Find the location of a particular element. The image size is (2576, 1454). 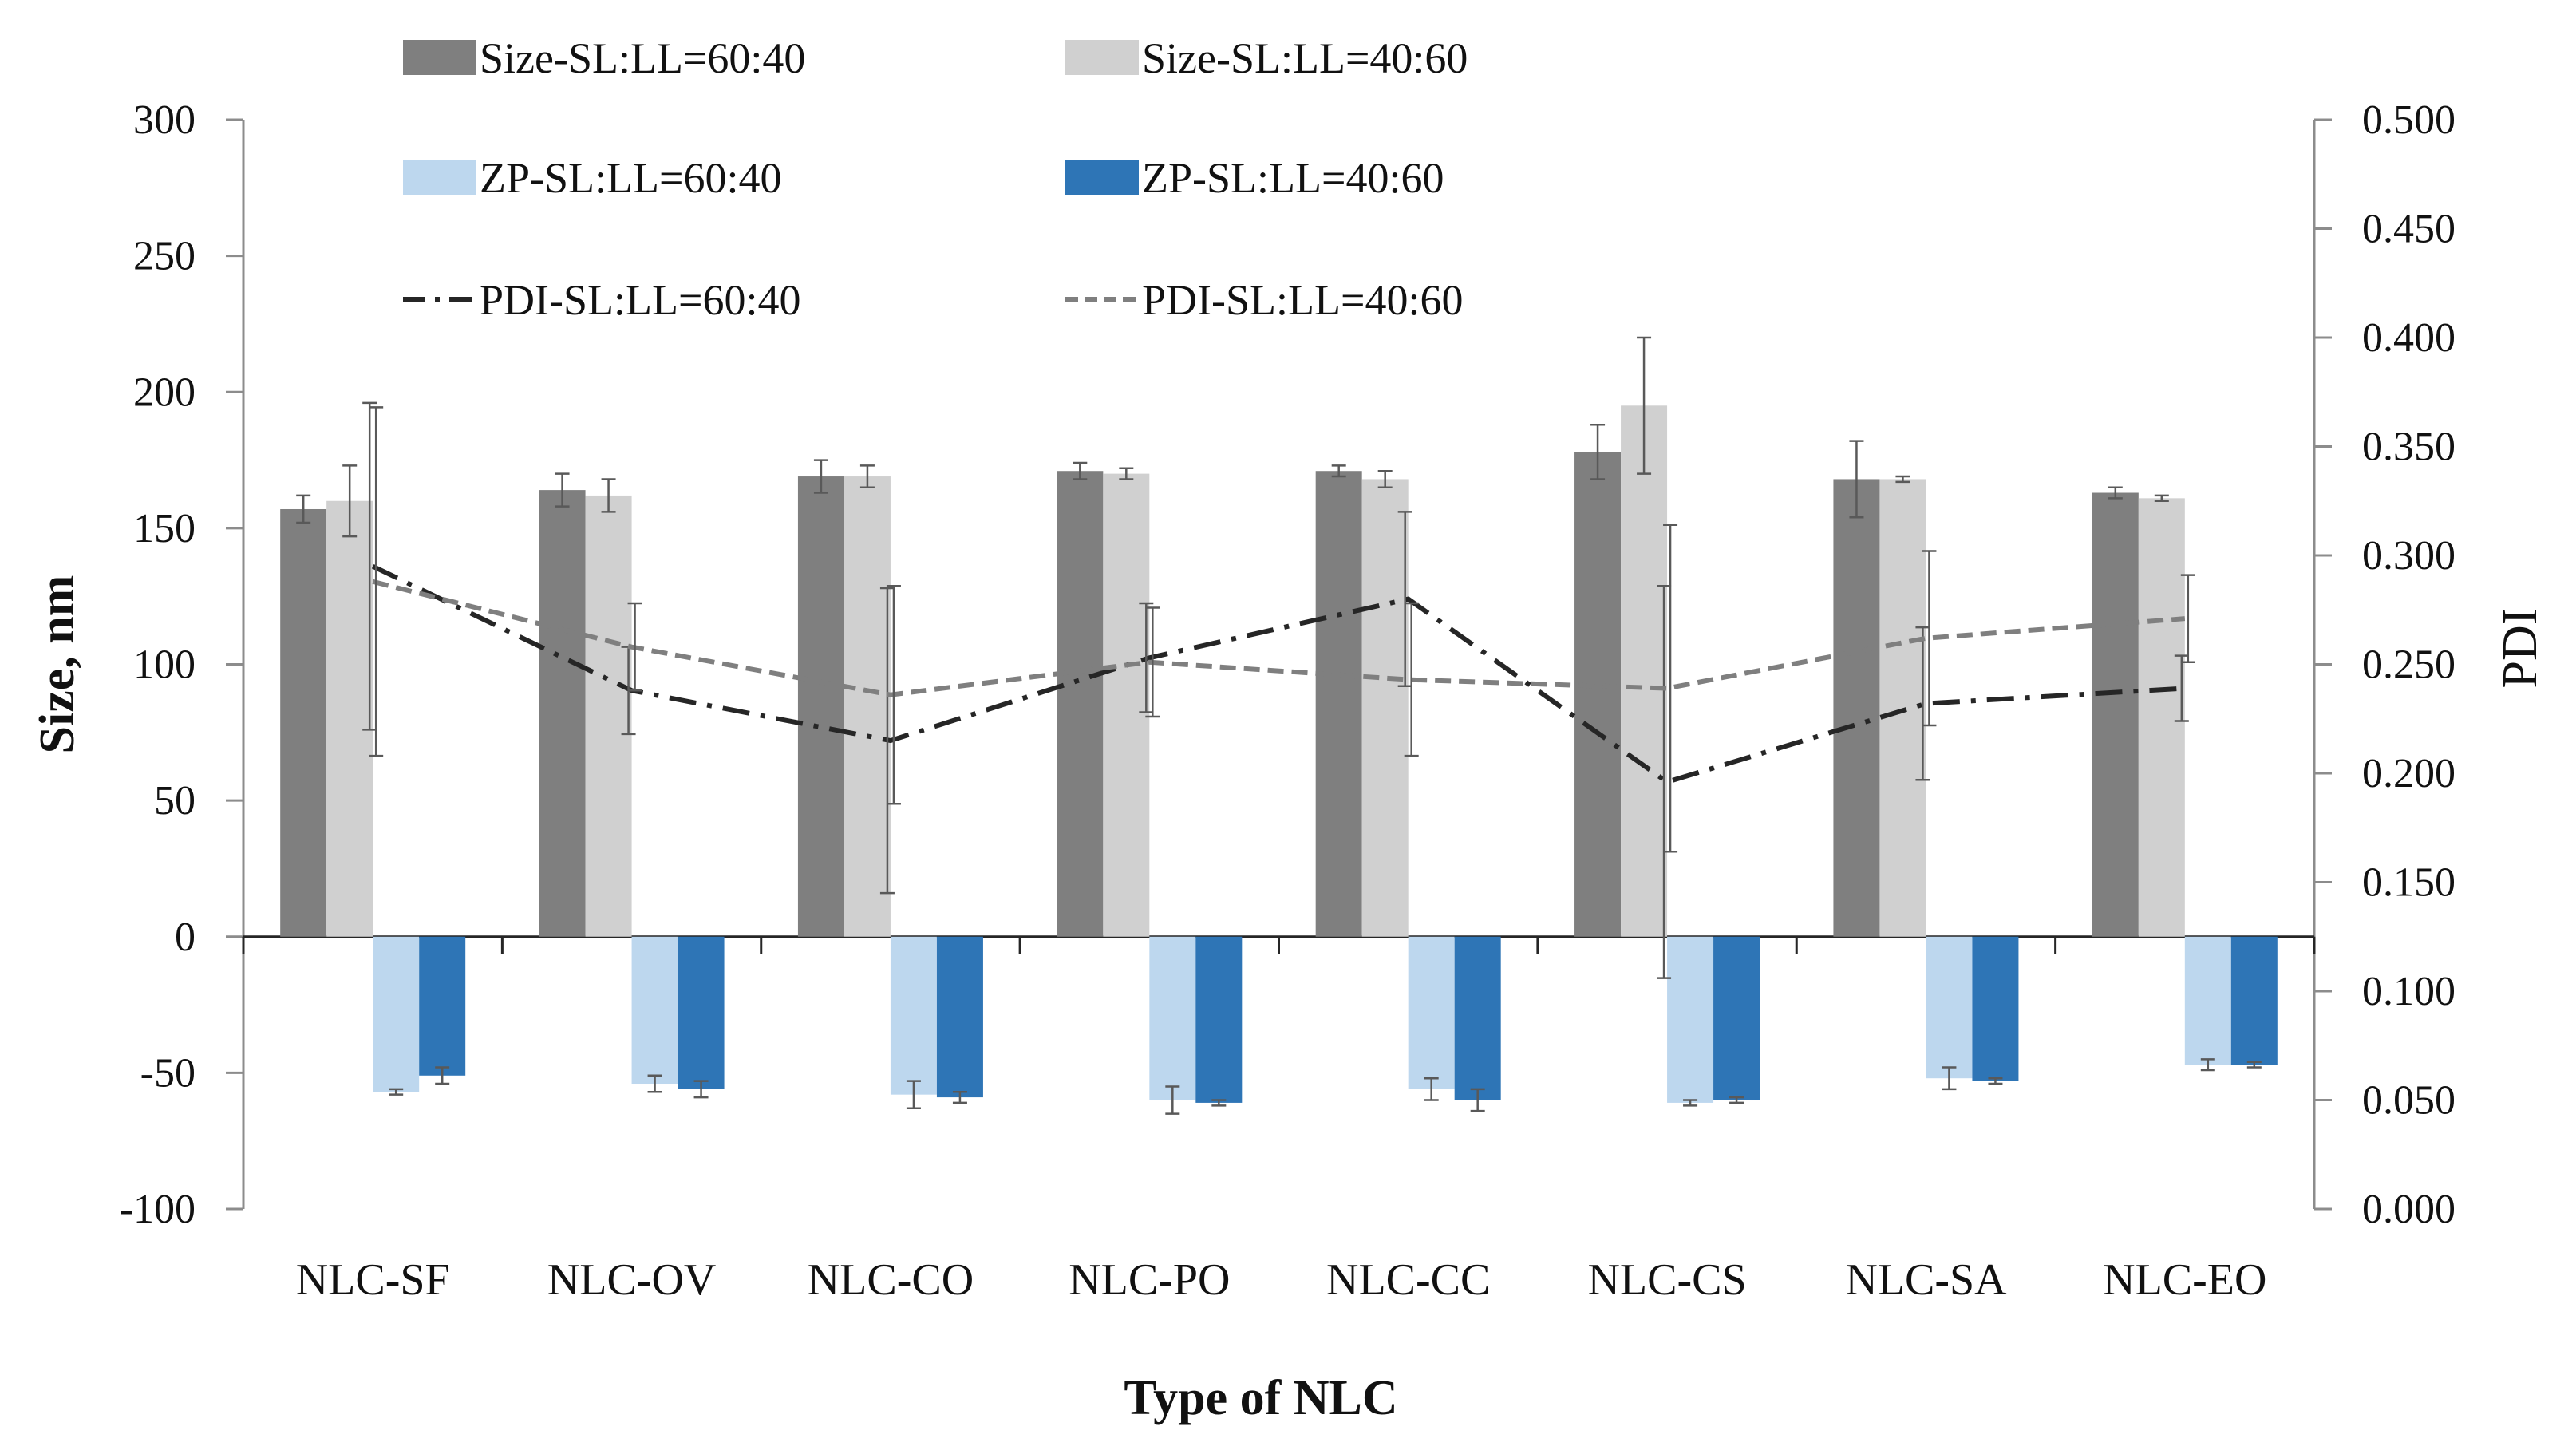

x-axis-title: Type of NLC is located at coordinates (1260, 1398).